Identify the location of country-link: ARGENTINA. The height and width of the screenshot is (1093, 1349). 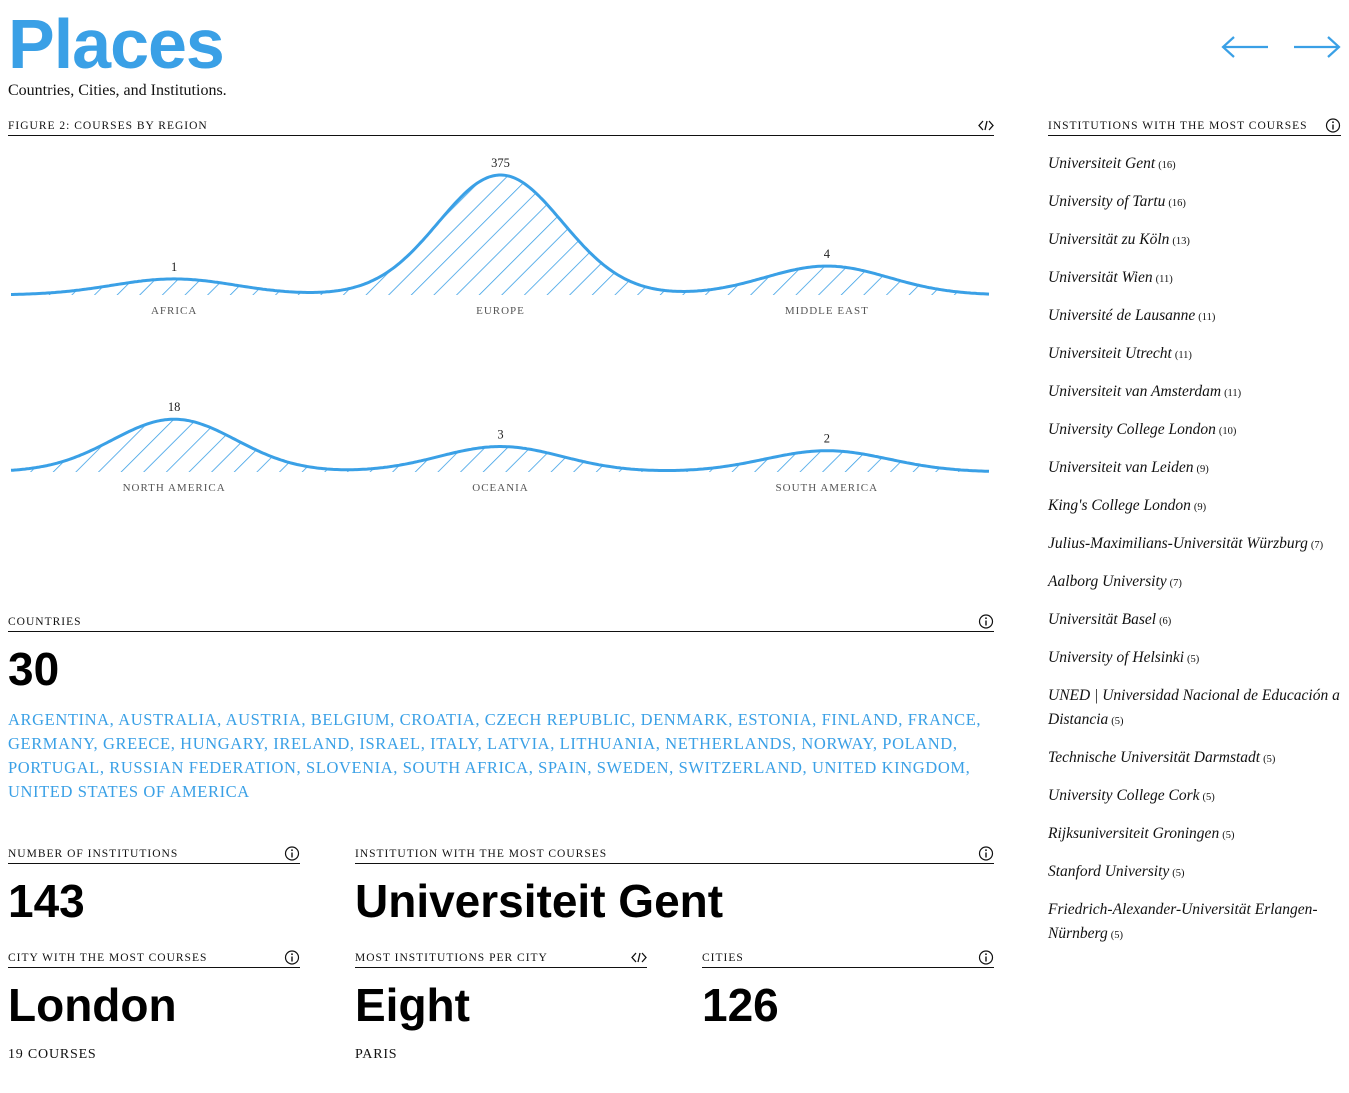
(59, 719).